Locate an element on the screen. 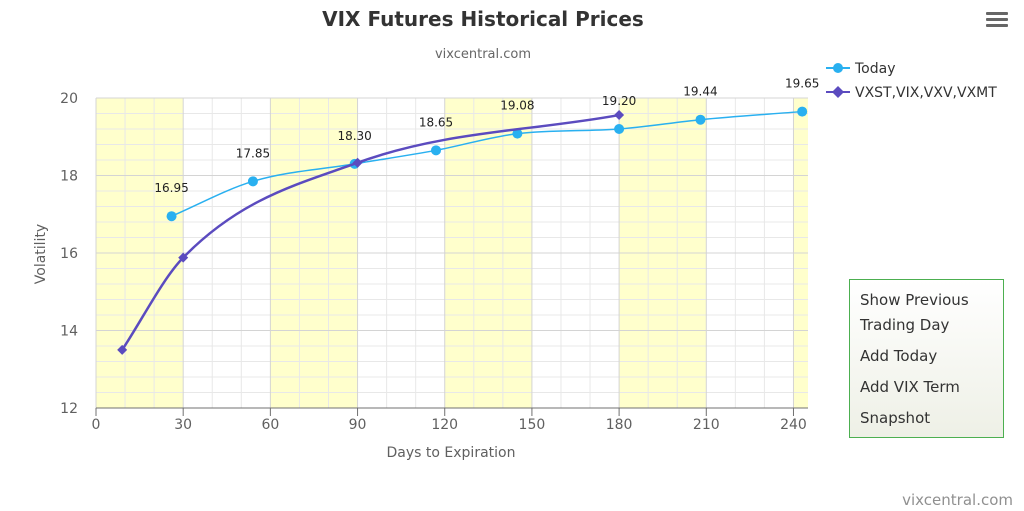 Image resolution: width=1024 pixels, height=511 pixels. y-tick-label: 18 is located at coordinates (69, 177).